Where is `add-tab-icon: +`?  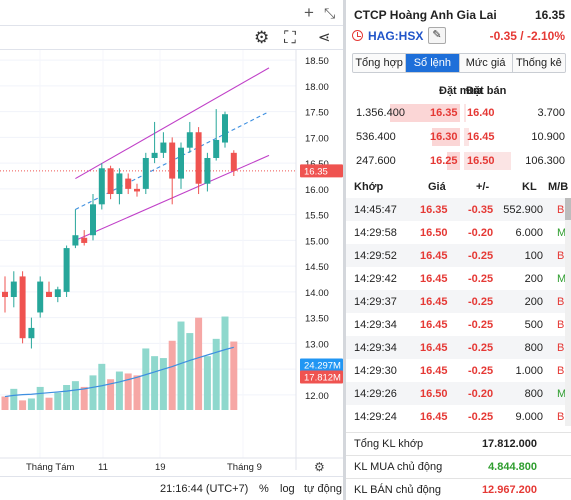
add-tab-icon: + is located at coordinates (309, 12).